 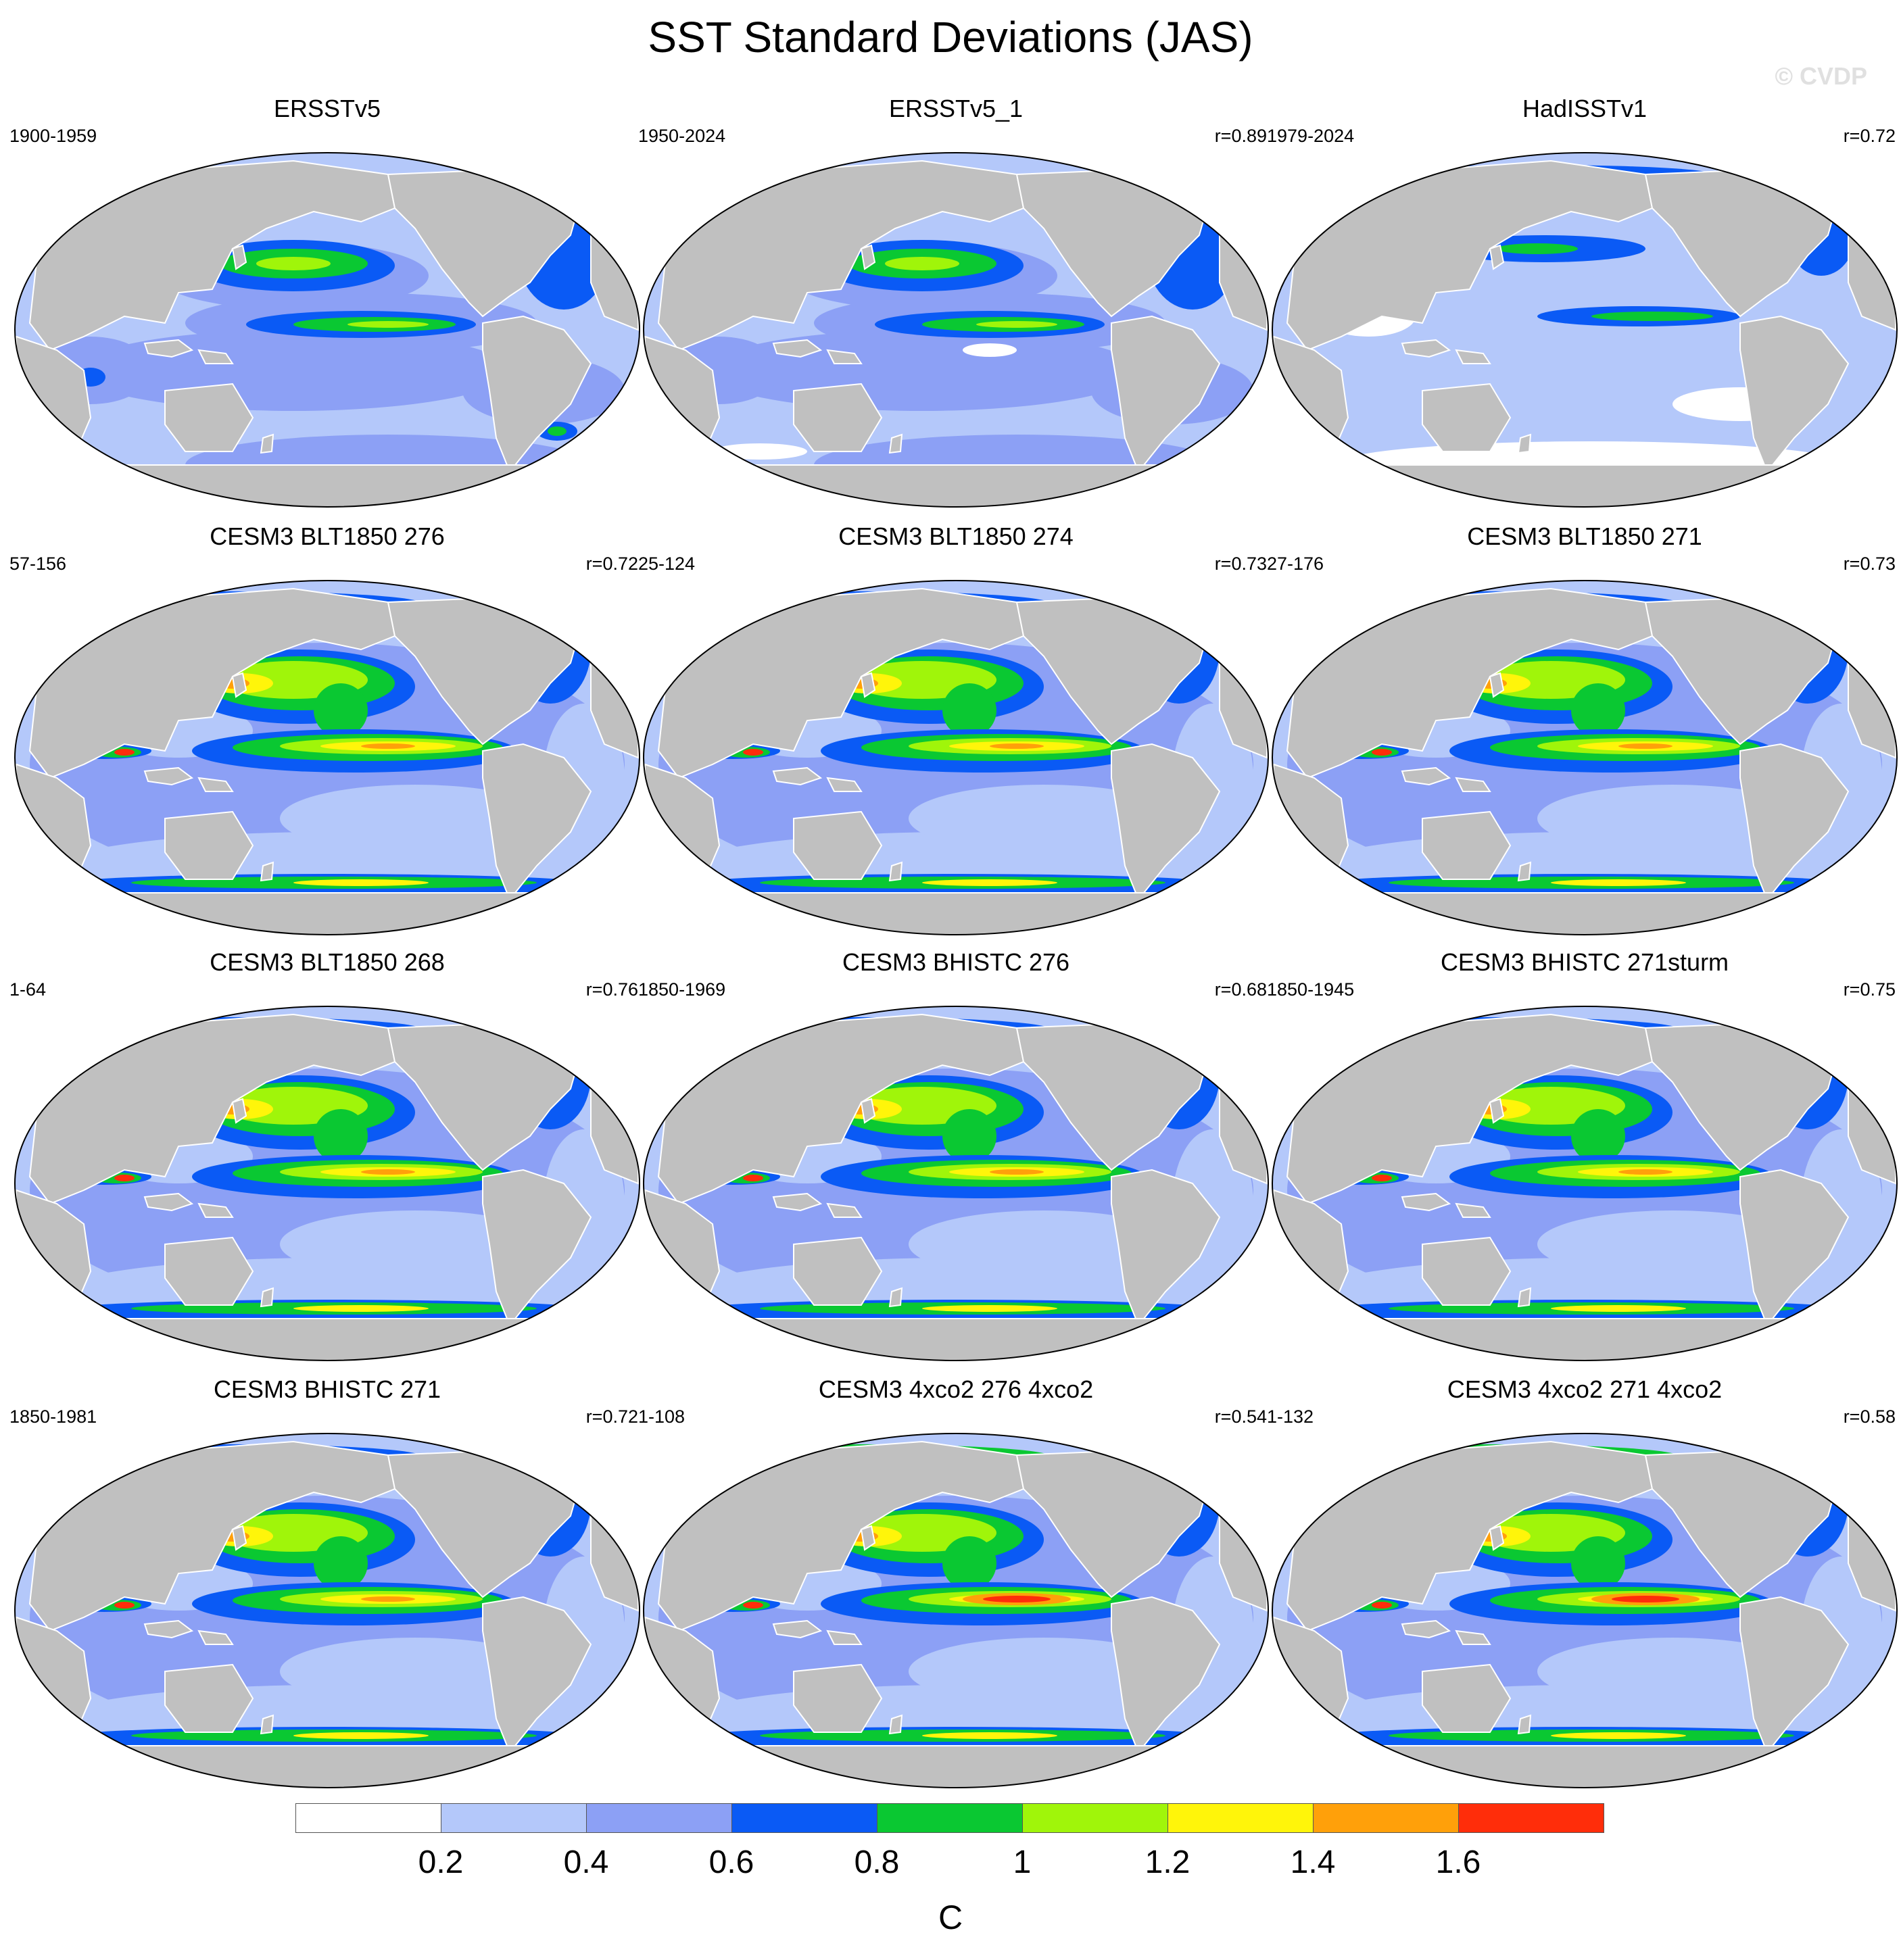 I want to click on map-panel: CESM3 BLT1850 271 27-176 r=0.73, so click(x=1584, y=731).